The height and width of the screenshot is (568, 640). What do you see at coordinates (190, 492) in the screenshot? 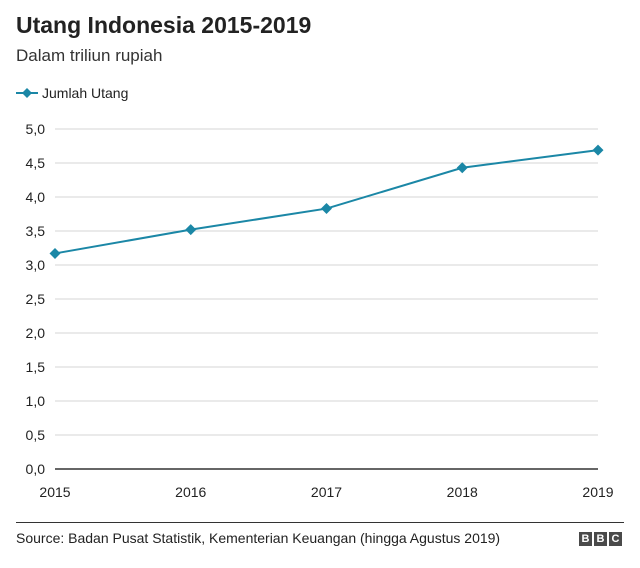
I see `x-tick-label: 2016` at bounding box center [190, 492].